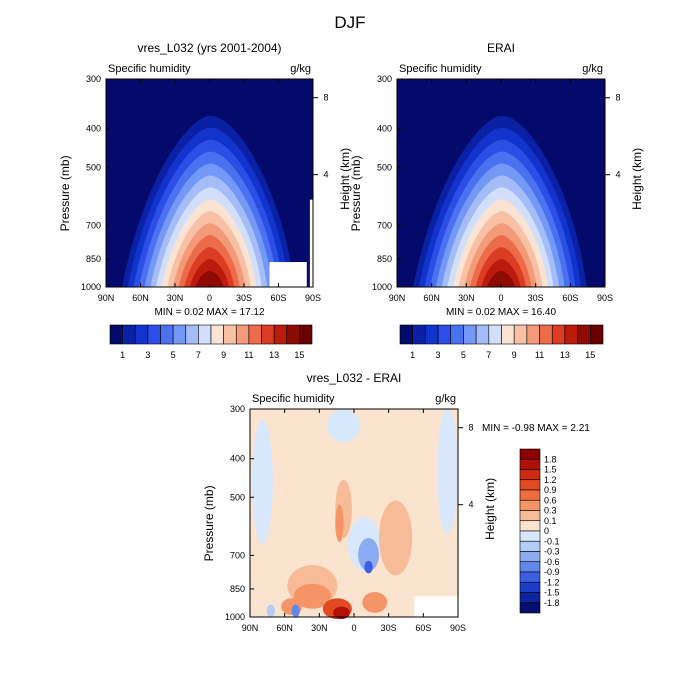 This screenshot has width=700, height=700. I want to click on colorbar-label: 11, so click(248, 355).